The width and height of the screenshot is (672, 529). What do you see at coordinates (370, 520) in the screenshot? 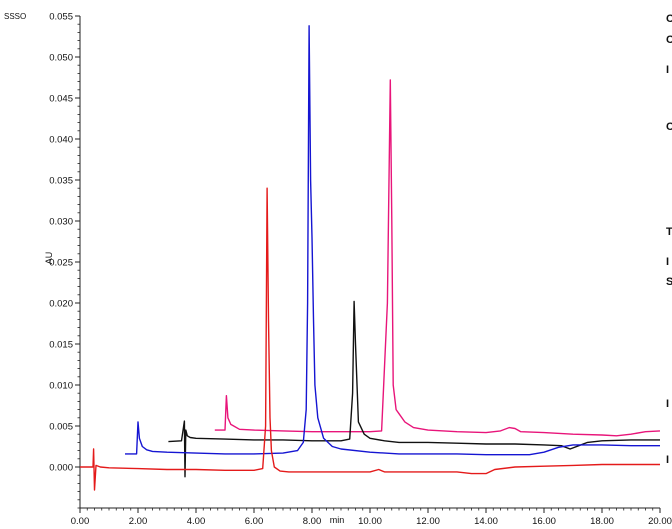
I see `x-tick-label: 10.00` at bounding box center [370, 520].